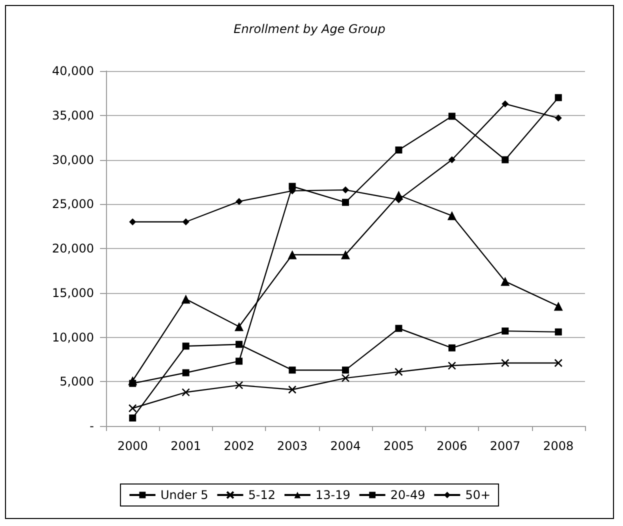 Image resolution: width=623 pixels, height=526 pixels. What do you see at coordinates (73, 337) in the screenshot?
I see `y-tick-label: 10,000` at bounding box center [73, 337].